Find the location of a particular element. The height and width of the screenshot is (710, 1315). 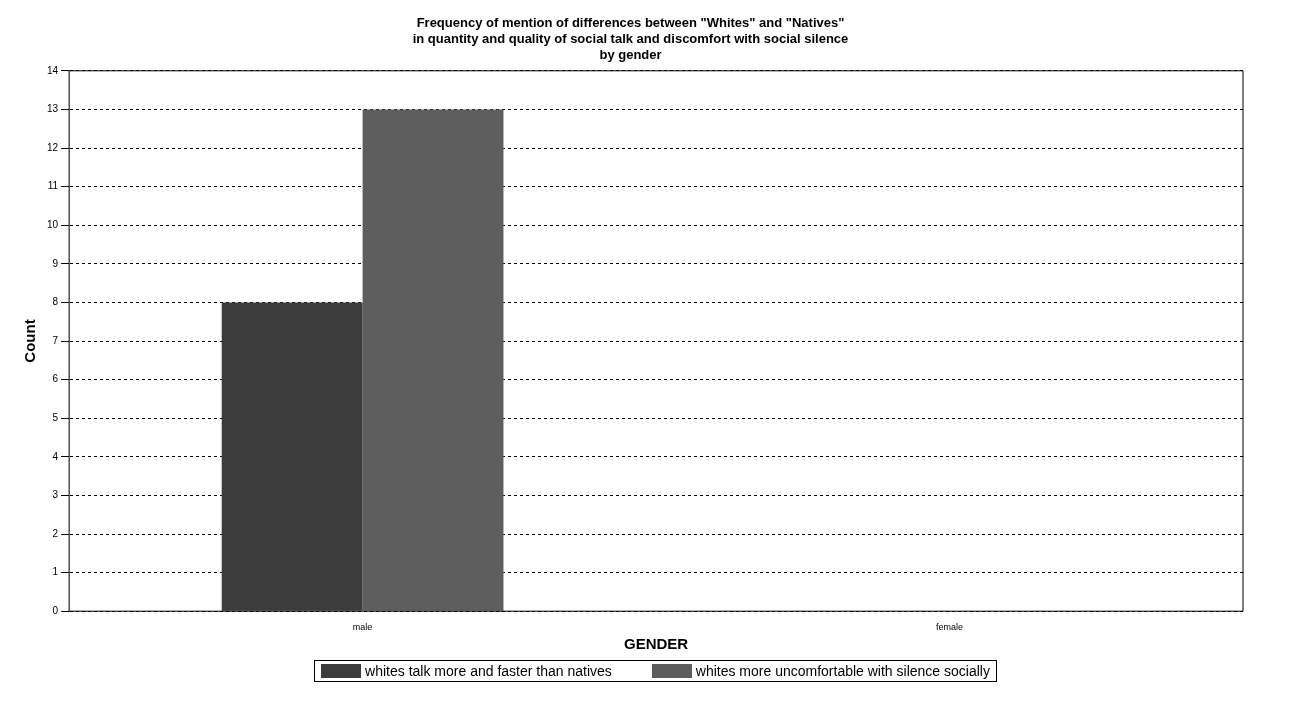

y-axis-title: Count is located at coordinates (30, 341).